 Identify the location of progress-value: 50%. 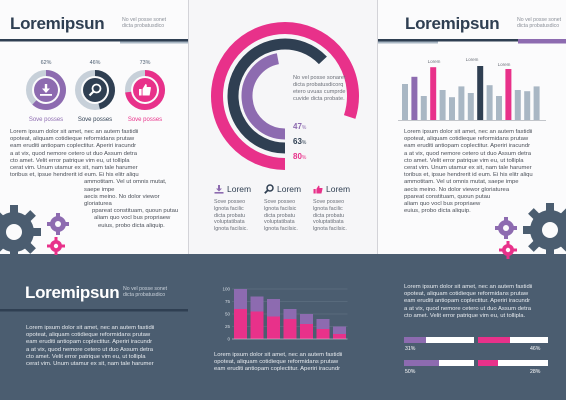
(410, 372).